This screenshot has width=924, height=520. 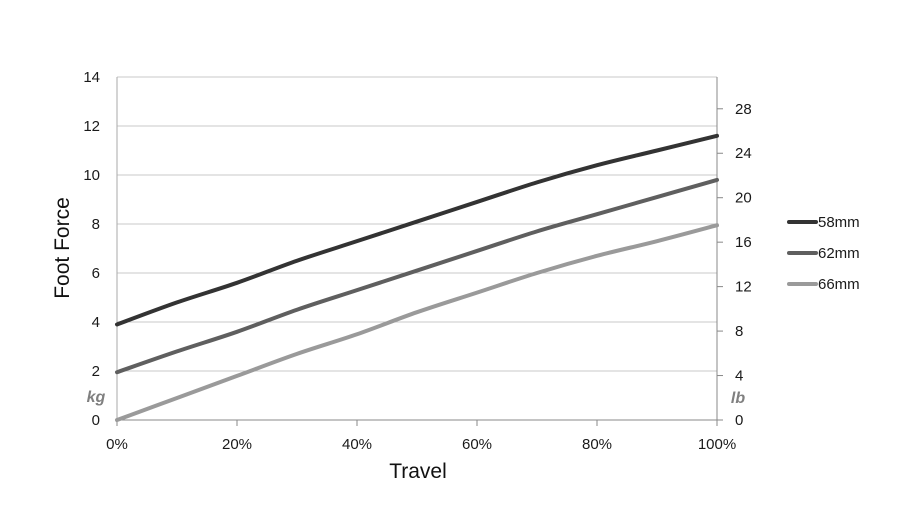 I want to click on y-tick-right-0: 0, so click(x=739, y=420).